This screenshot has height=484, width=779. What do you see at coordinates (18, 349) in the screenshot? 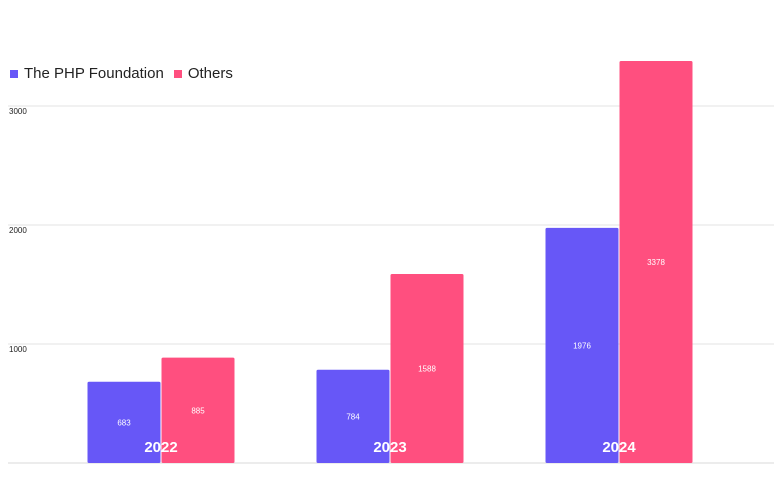
I see `y-tick-label-1000: 1000` at bounding box center [18, 349].